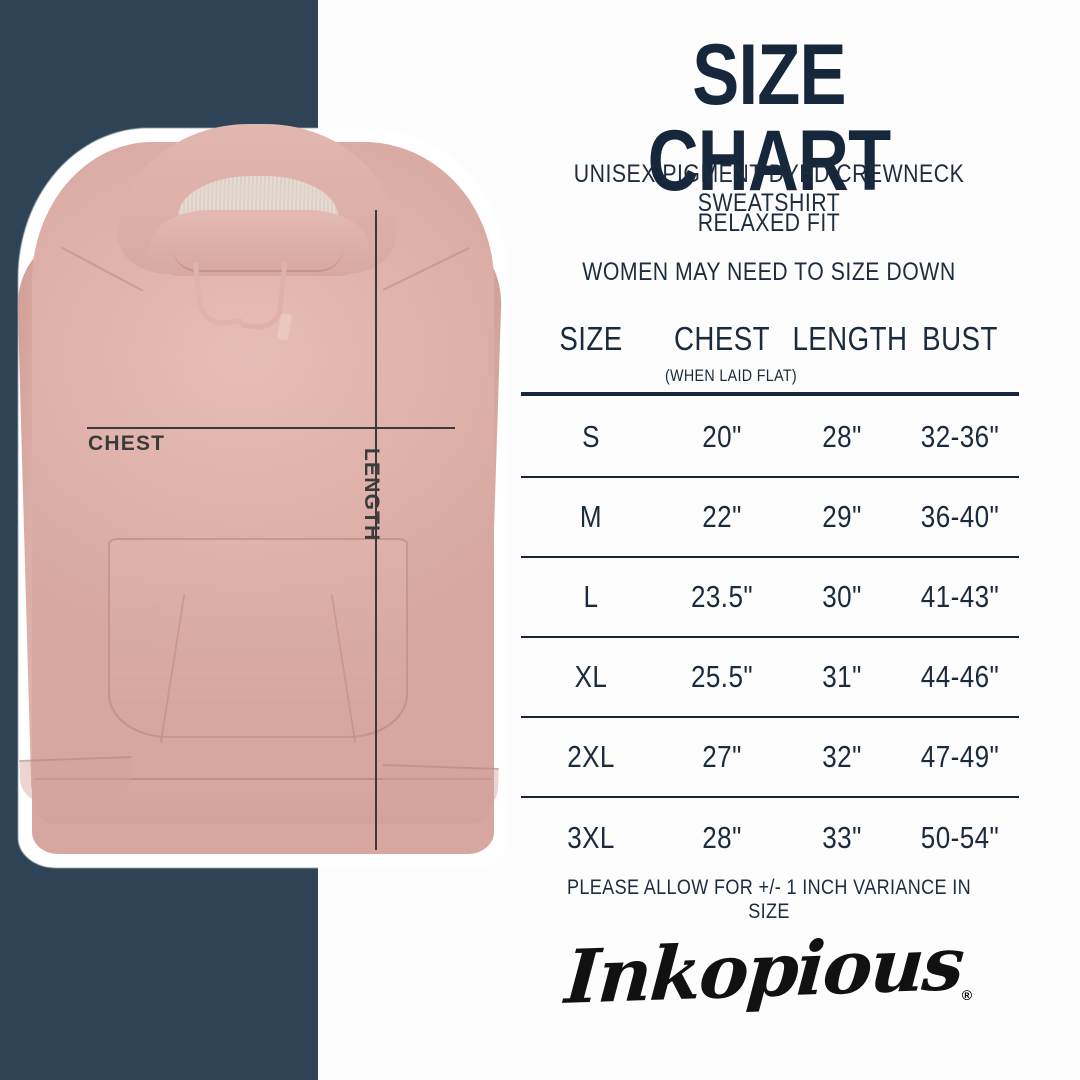 The height and width of the screenshot is (1080, 1080). What do you see at coordinates (764, 971) in the screenshot?
I see `brand-logo-text: Inkopious` at bounding box center [764, 971].